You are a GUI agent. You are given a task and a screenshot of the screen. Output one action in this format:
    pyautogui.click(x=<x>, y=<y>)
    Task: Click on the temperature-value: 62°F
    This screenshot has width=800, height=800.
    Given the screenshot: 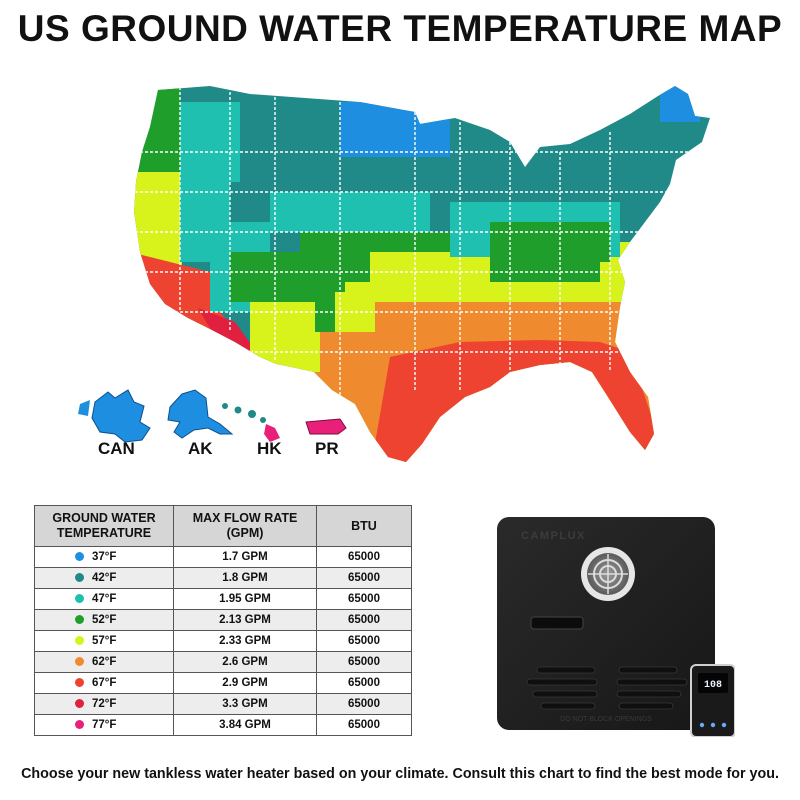 What is the action you would take?
    pyautogui.click(x=104, y=662)
    